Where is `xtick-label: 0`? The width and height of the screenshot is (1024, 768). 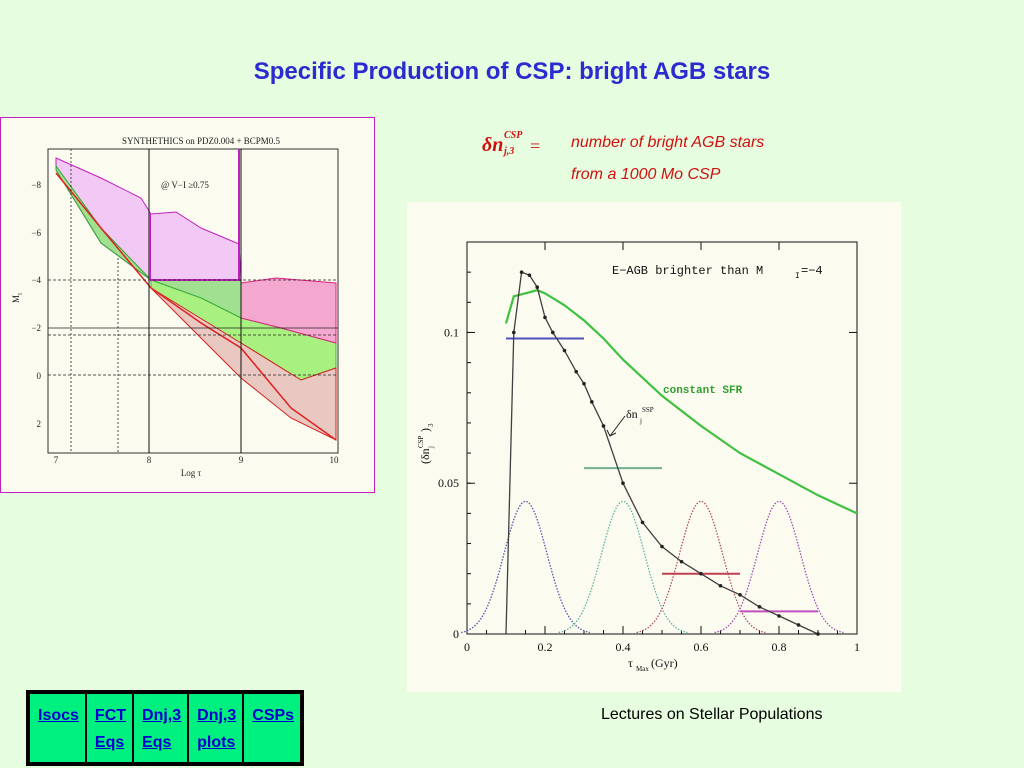 xtick-label: 0 is located at coordinates (467, 647).